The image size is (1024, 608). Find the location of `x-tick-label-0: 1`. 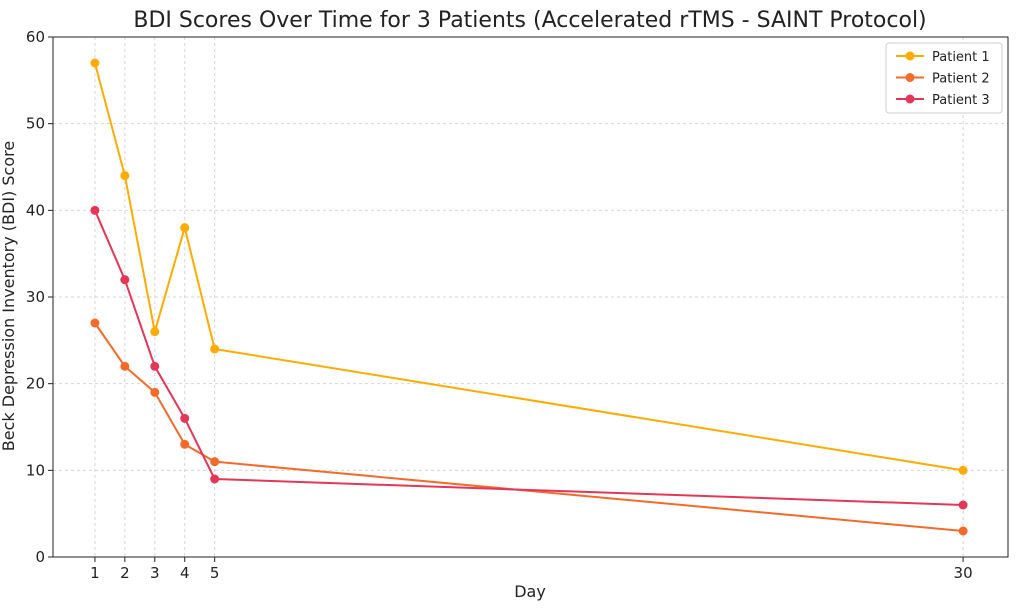

x-tick-label-0: 1 is located at coordinates (95, 573).